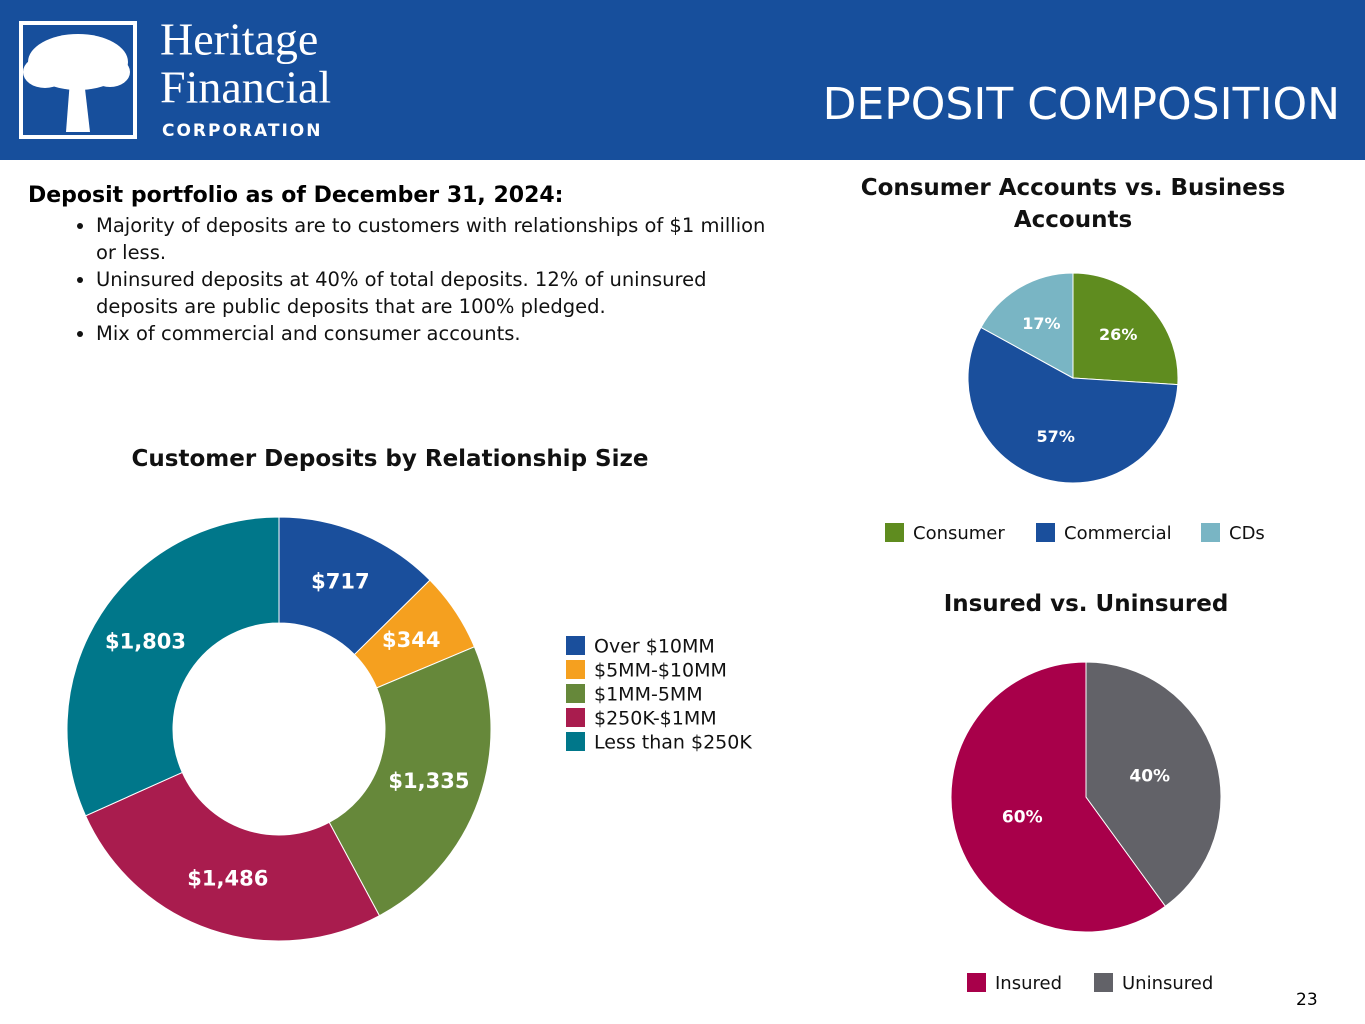 The image size is (1365, 1024). I want to click on data-label: 60%, so click(1022, 818).